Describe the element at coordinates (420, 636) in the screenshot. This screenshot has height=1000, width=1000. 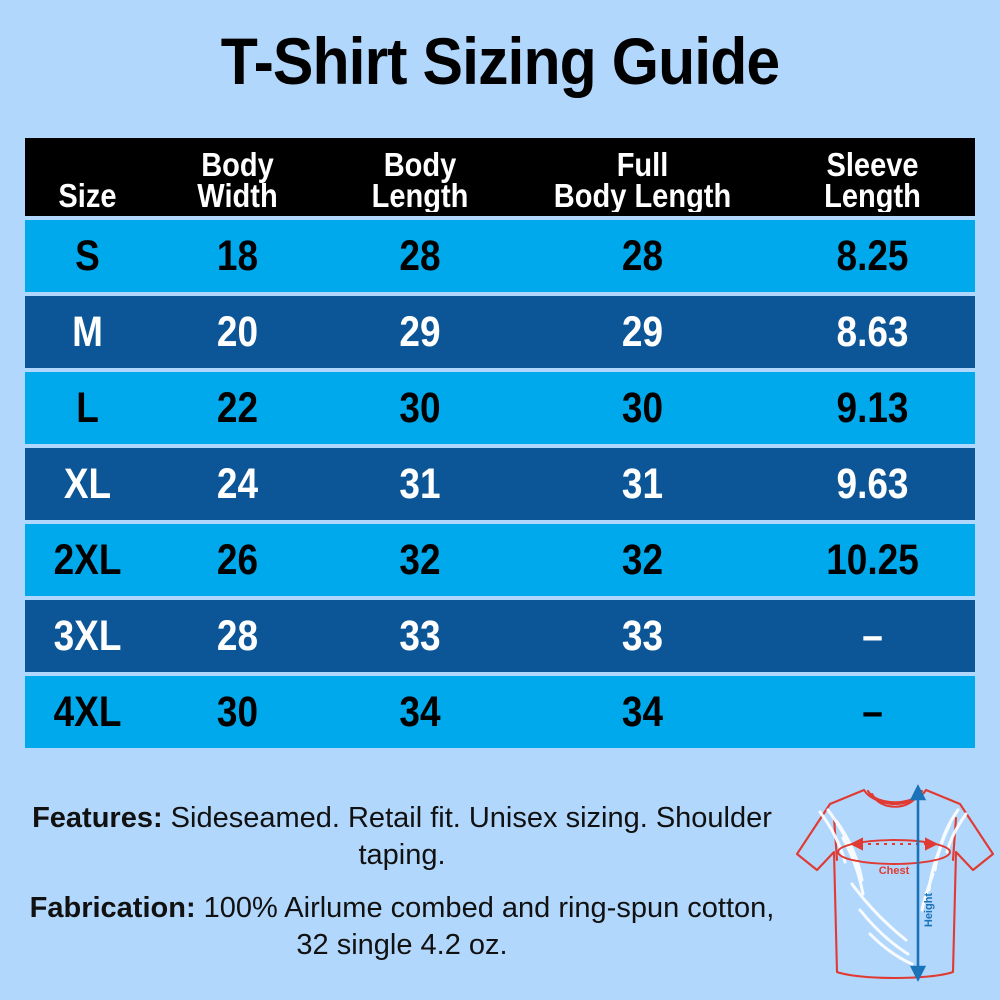
I see `cell-body-length: 33` at that location.